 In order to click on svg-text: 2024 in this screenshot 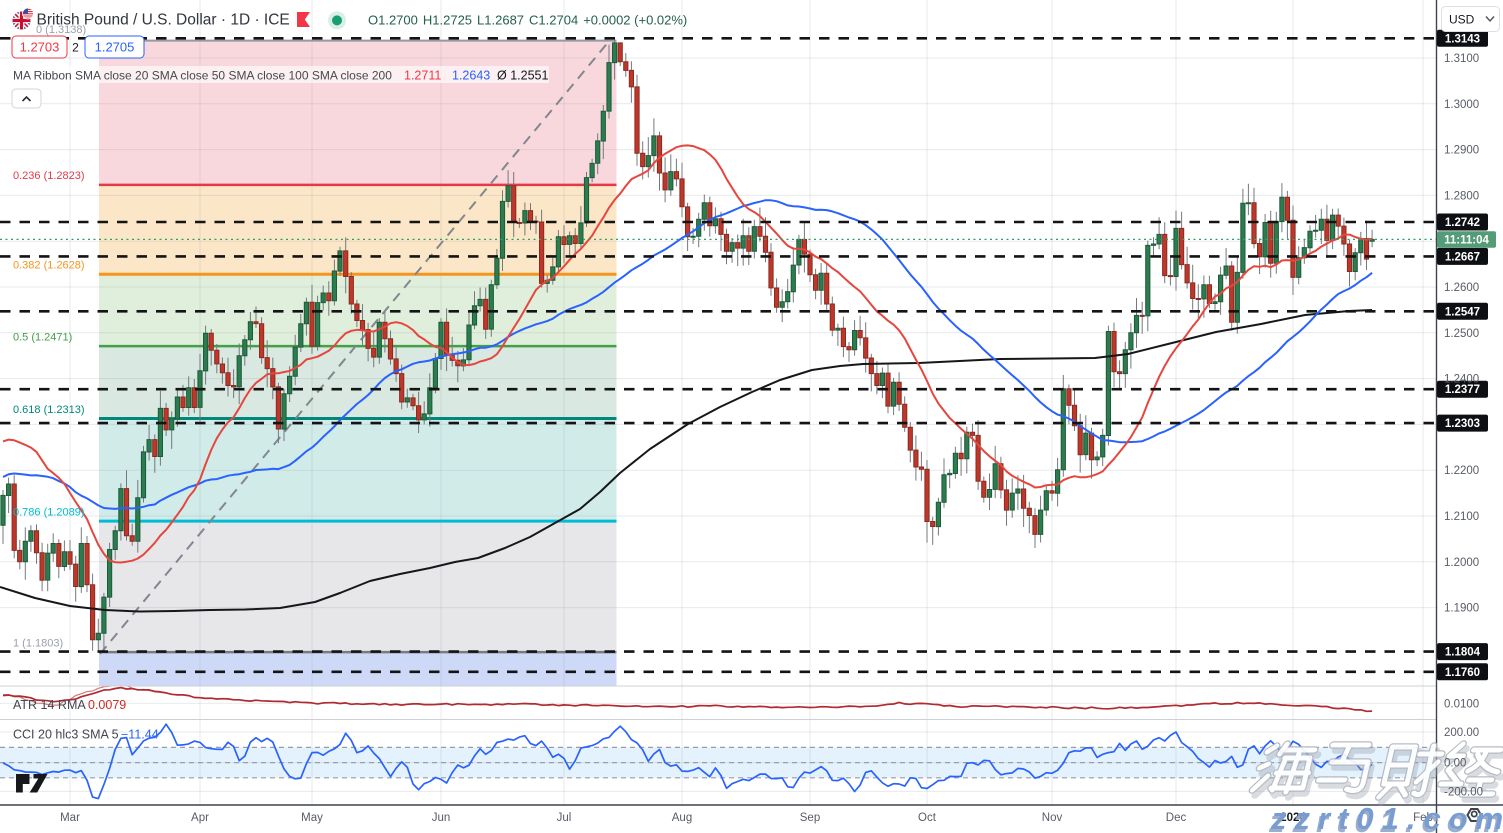, I will do `click(1293, 818)`.